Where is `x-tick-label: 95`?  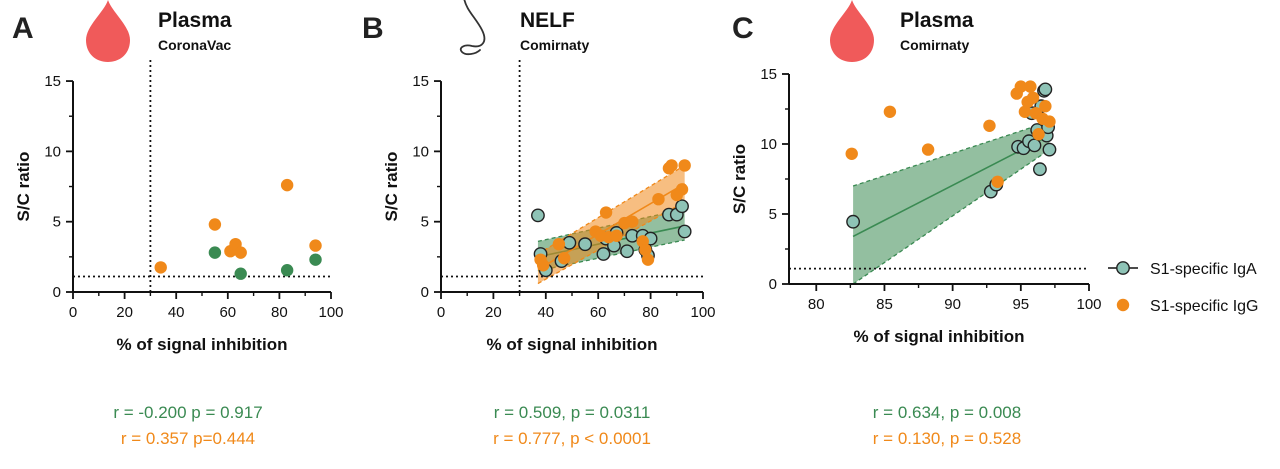 x-tick-label: 95 is located at coordinates (1020, 304).